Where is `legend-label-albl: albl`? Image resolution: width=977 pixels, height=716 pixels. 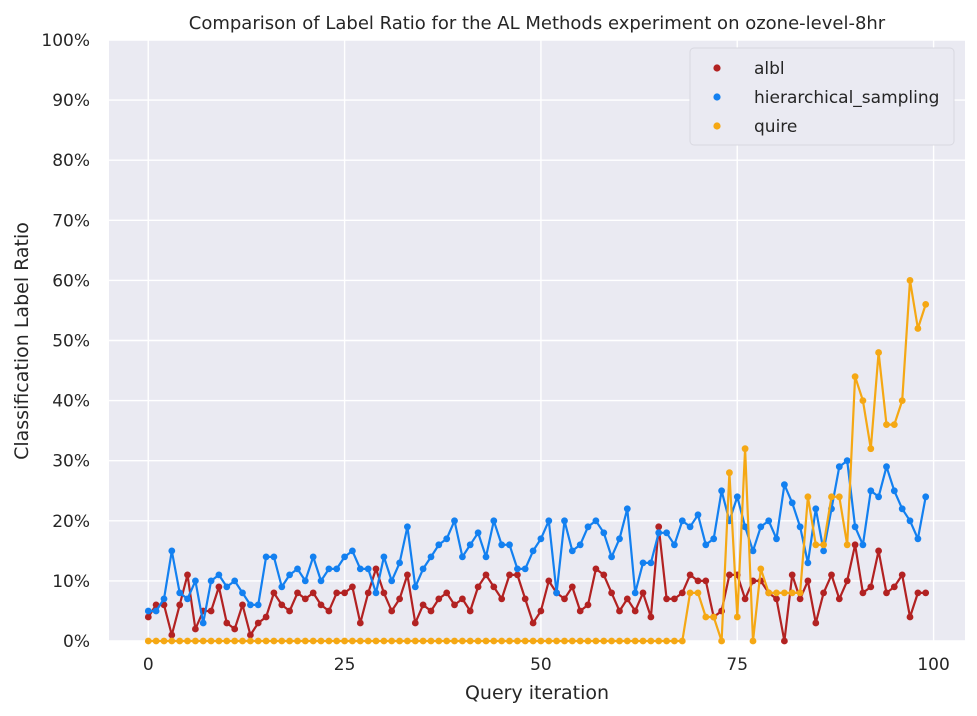 legend-label-albl: albl is located at coordinates (769, 69).